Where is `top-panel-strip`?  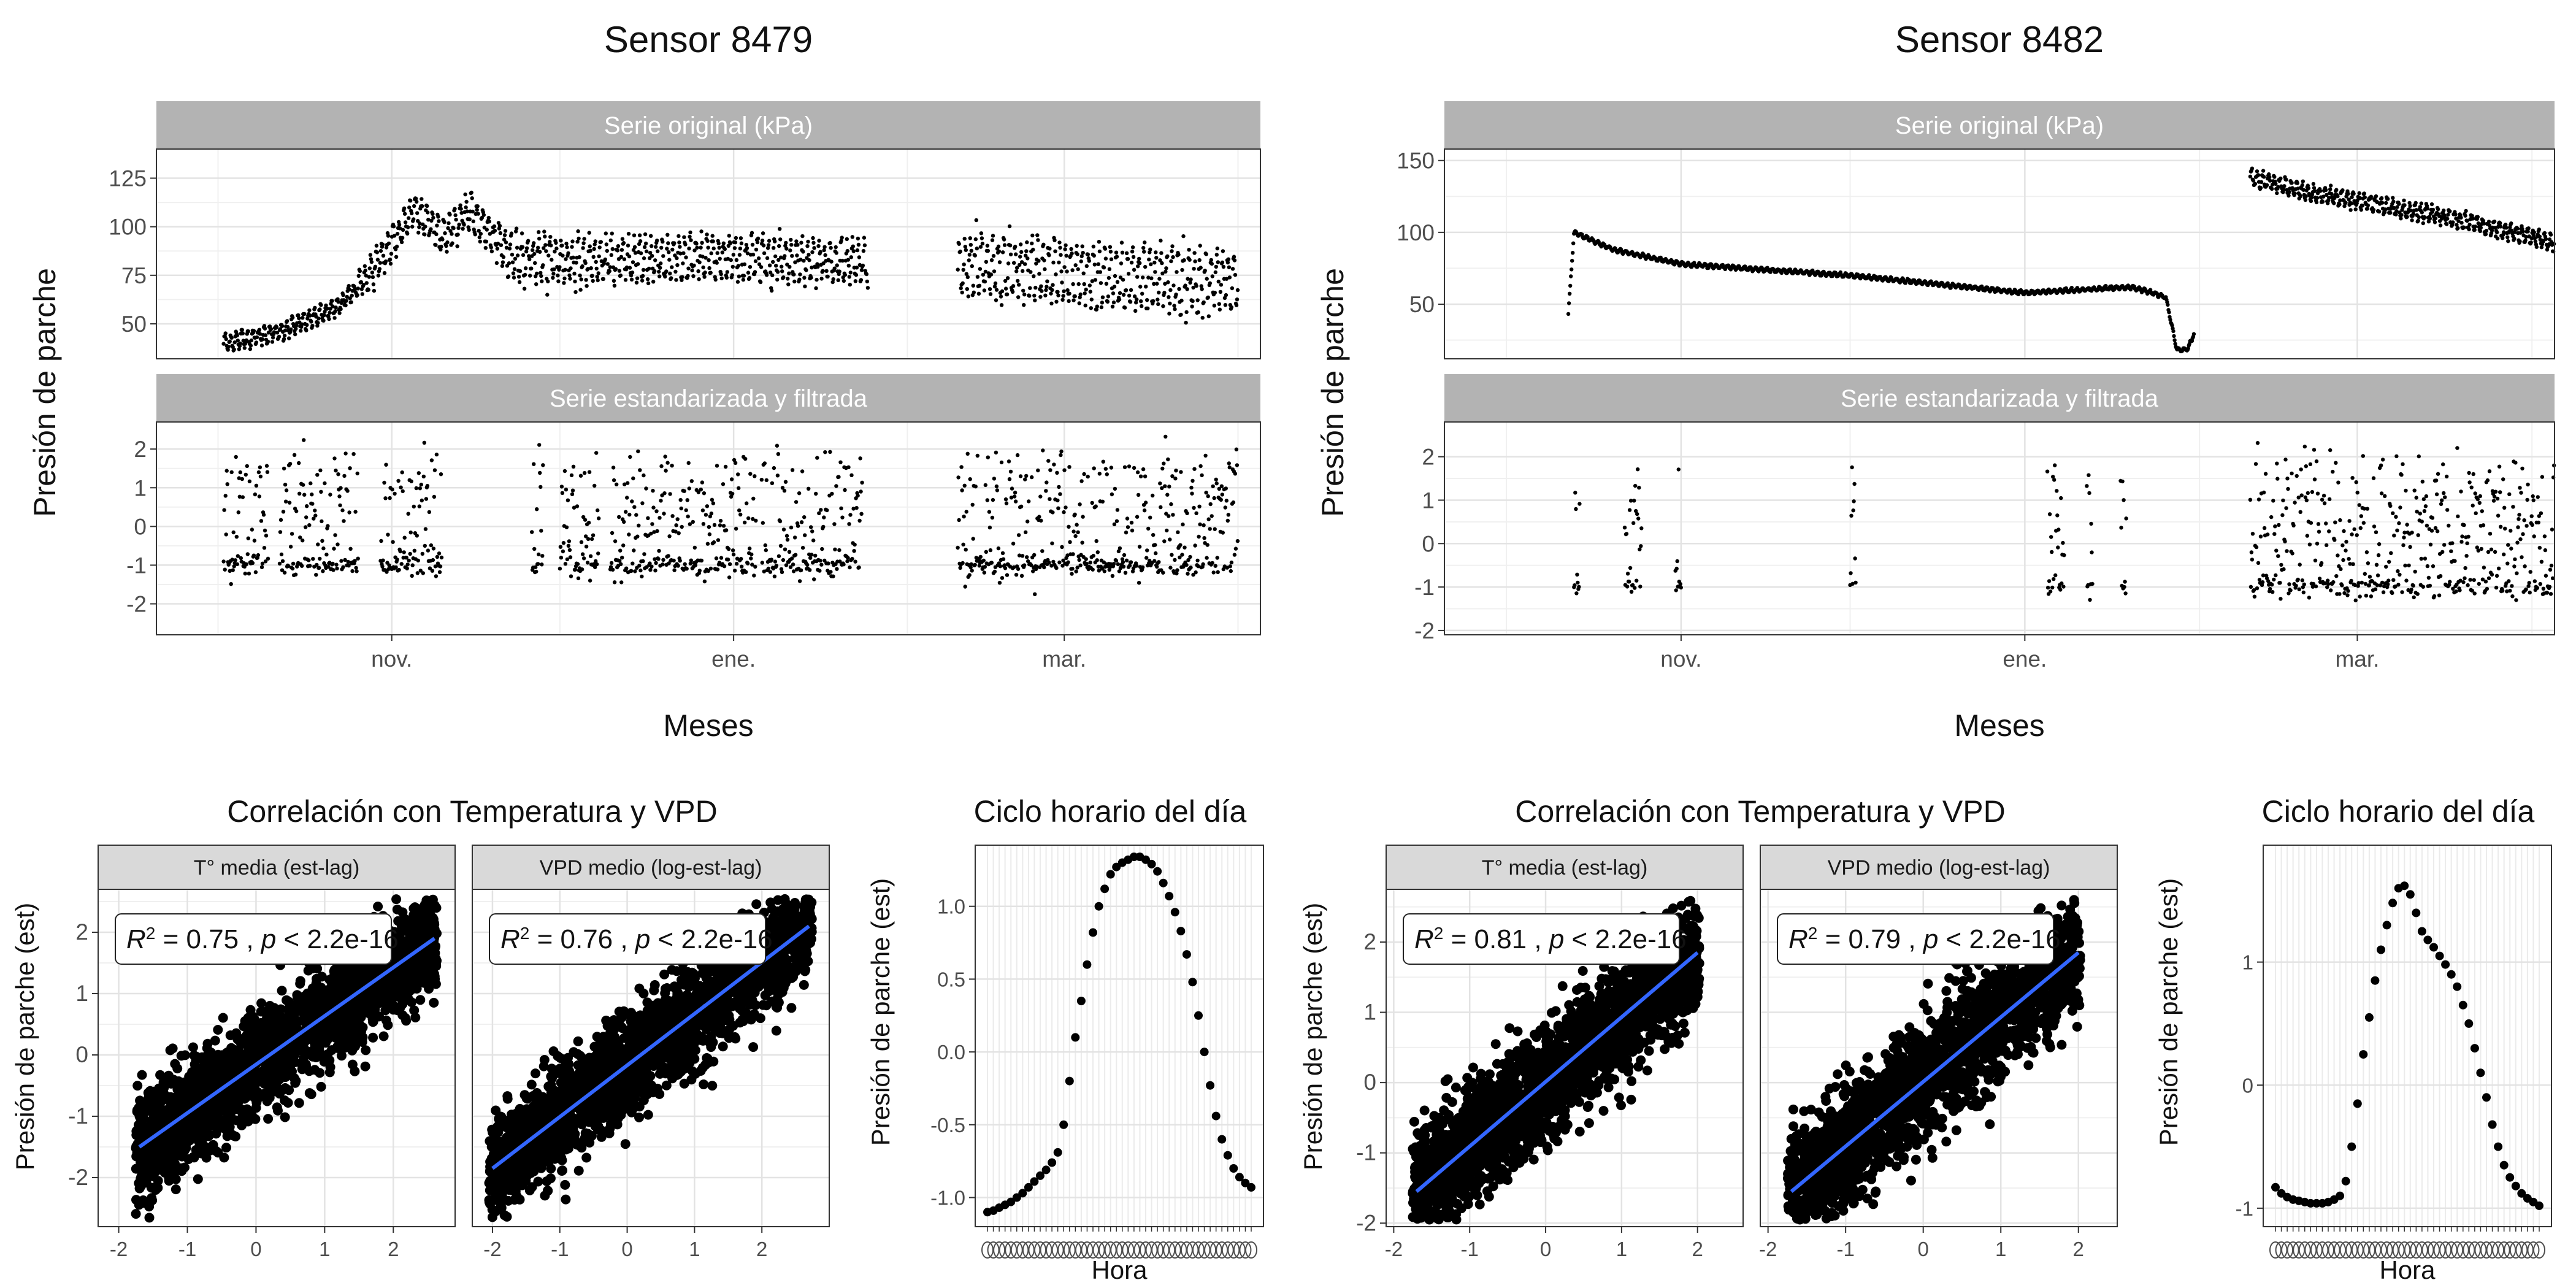
top-panel-strip is located at coordinates (708, 125).